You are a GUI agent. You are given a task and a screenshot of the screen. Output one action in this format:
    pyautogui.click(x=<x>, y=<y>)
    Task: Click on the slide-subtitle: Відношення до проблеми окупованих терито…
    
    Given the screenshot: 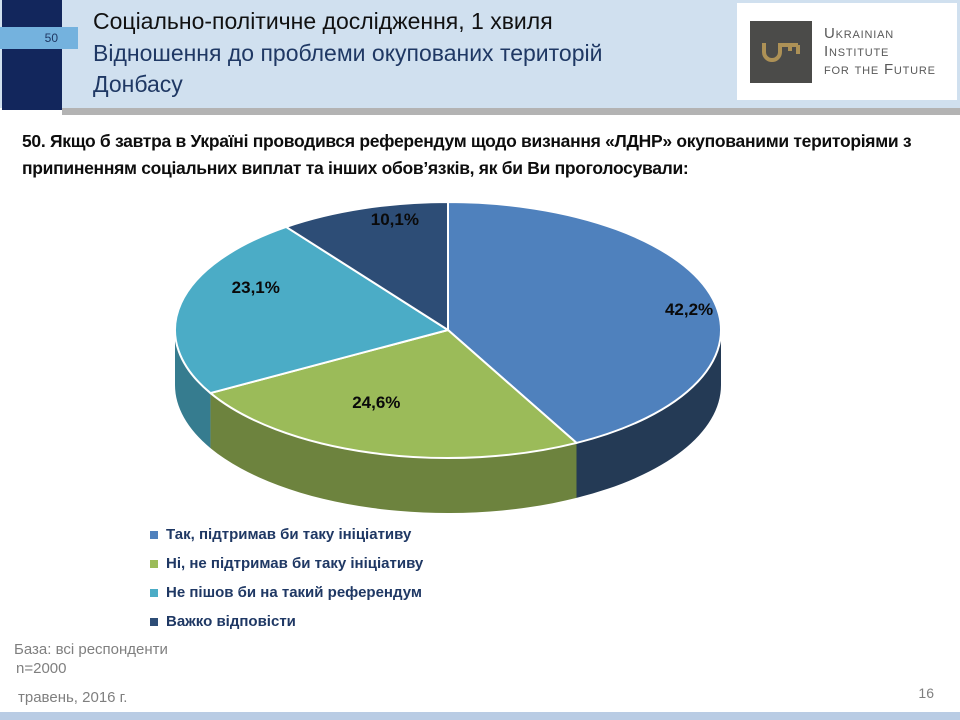 What is the action you would take?
    pyautogui.click(x=348, y=68)
    